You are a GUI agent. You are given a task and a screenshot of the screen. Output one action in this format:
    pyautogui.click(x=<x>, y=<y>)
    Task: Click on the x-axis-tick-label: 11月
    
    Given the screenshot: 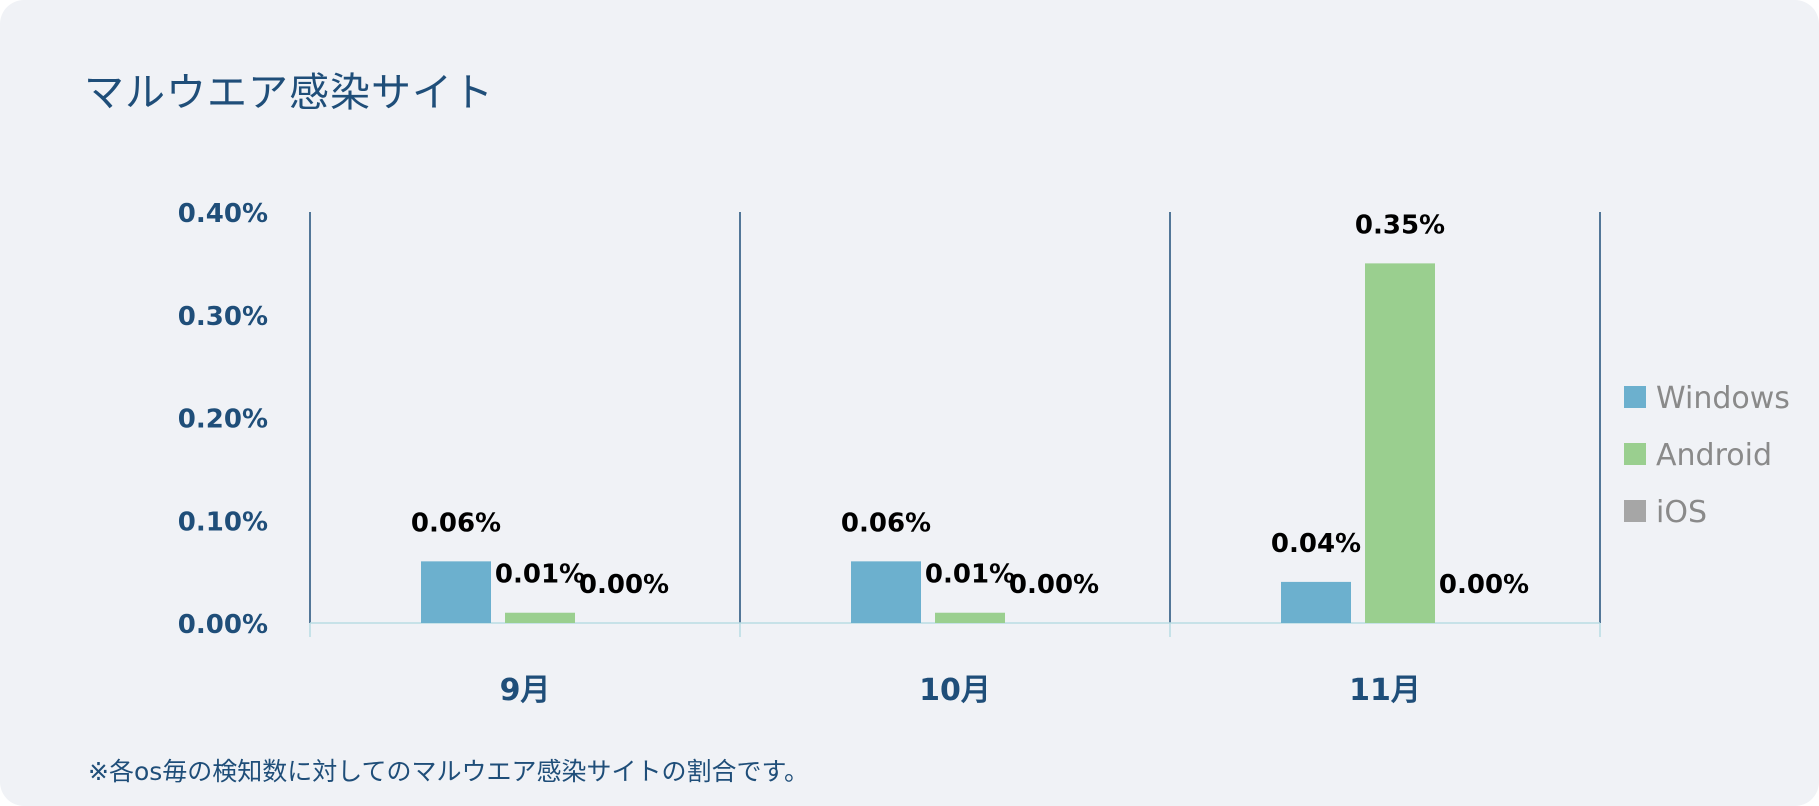 What is the action you would take?
    pyautogui.click(x=1385, y=690)
    